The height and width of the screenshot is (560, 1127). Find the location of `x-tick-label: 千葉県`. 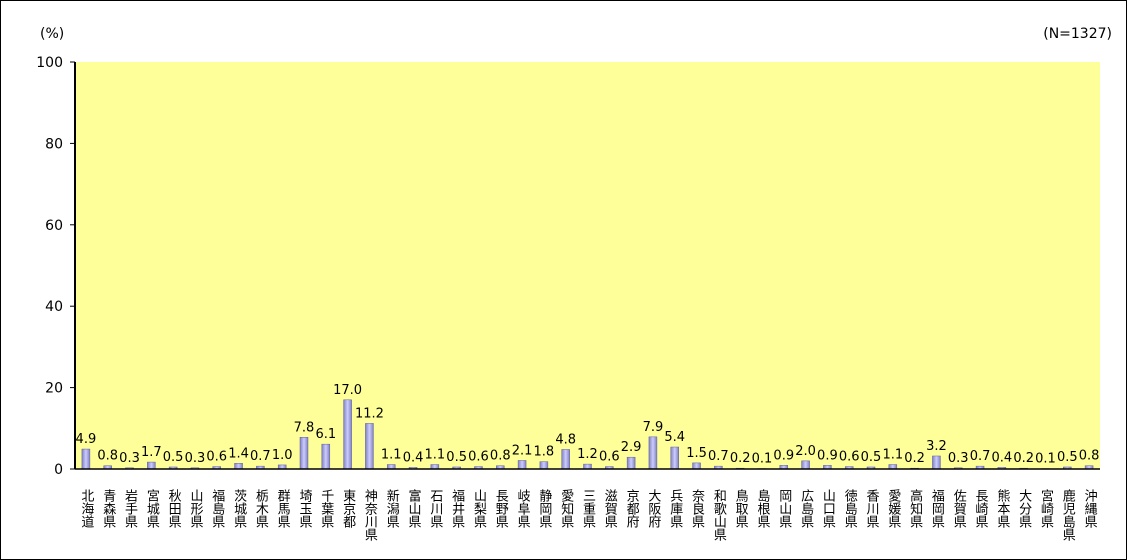

x-tick-label: 千葉県 is located at coordinates (326, 508).